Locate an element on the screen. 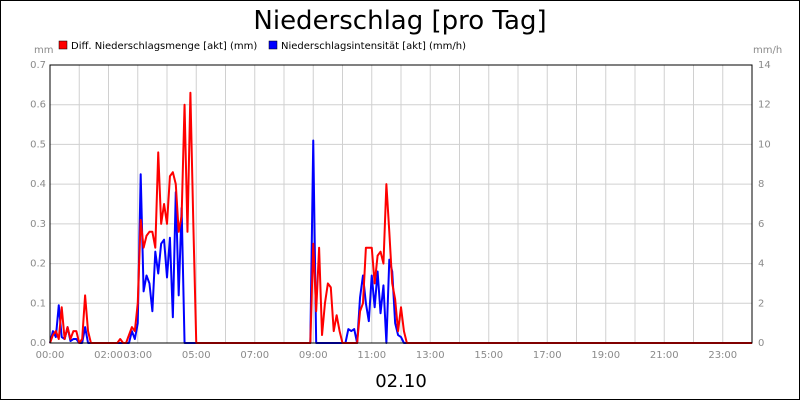  x-tick-label: 03:00 is located at coordinates (137, 355).